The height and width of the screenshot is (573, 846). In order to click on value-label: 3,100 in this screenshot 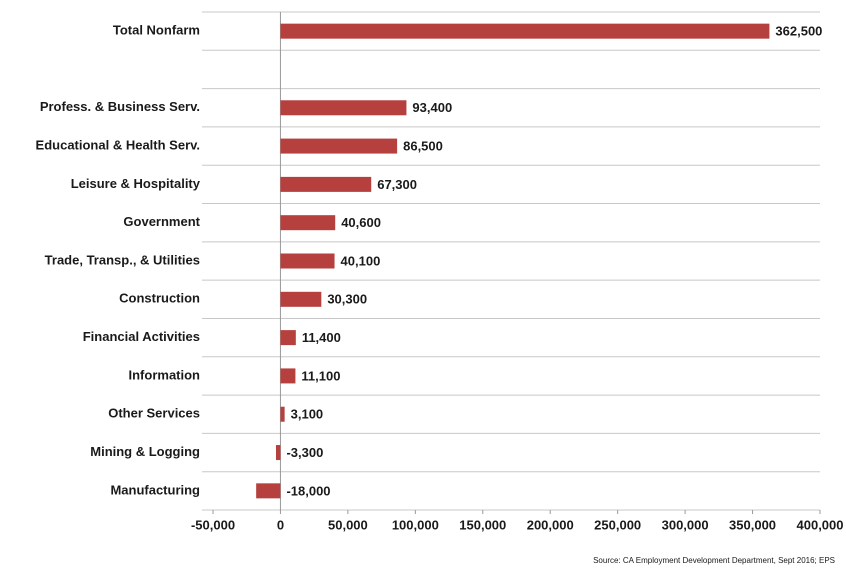, I will do `click(307, 414)`.